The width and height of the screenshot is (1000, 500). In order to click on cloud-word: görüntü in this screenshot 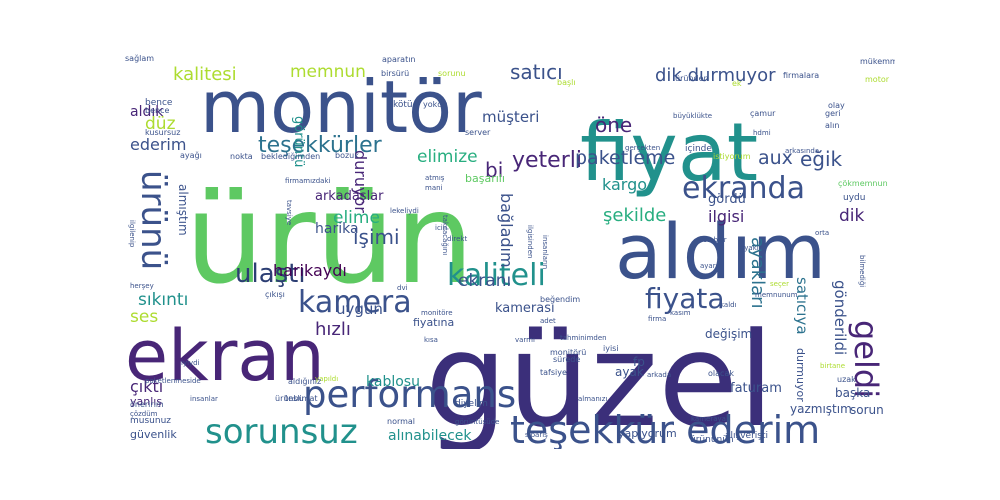, I will do `click(298, 141)`.